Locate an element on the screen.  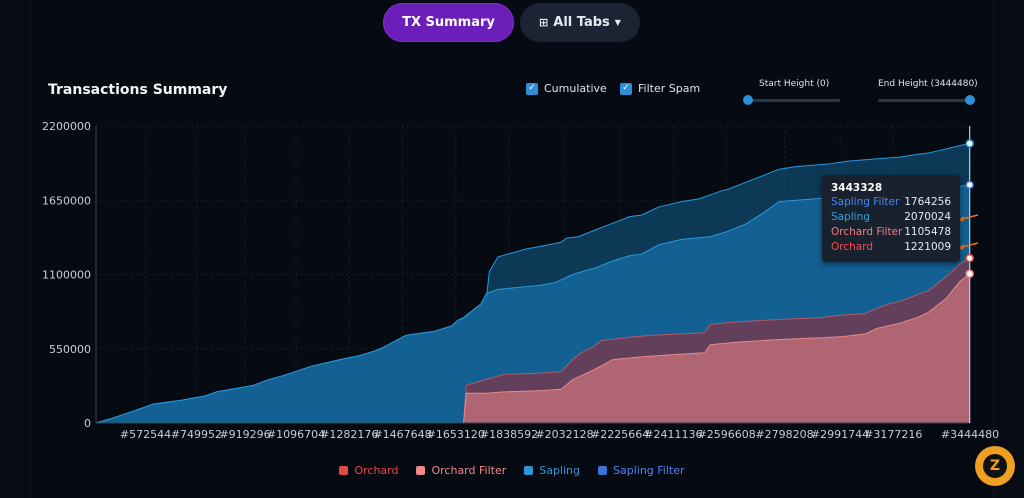
filter-spam-label: Filter Spam is located at coordinates (669, 88).